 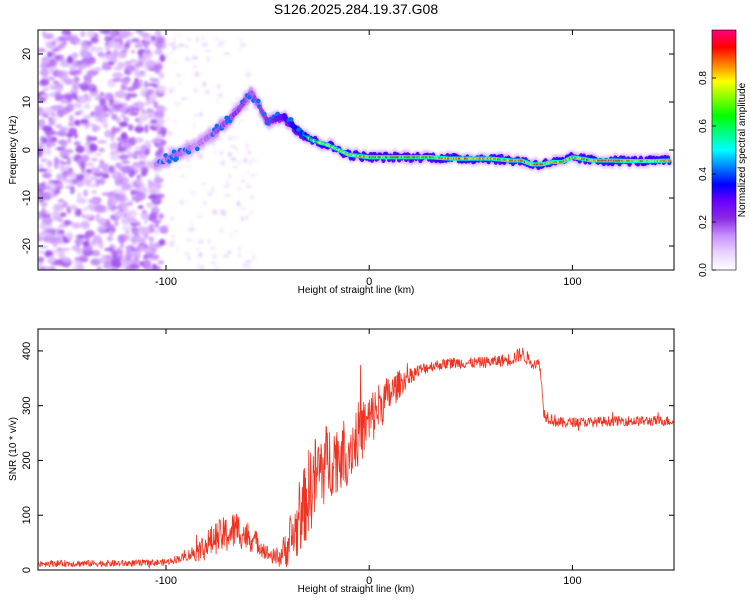 I want to click on colorbar-tick-label: 0.0, so click(x=703, y=270).